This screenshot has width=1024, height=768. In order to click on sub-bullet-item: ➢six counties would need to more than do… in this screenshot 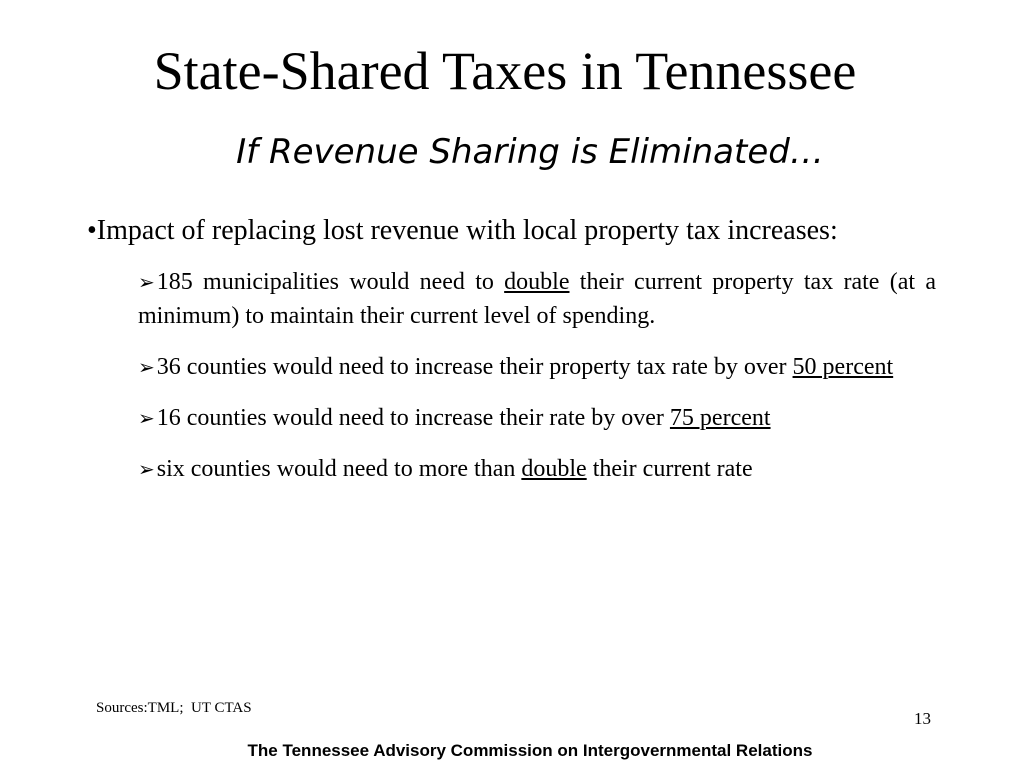, I will do `click(537, 469)`.